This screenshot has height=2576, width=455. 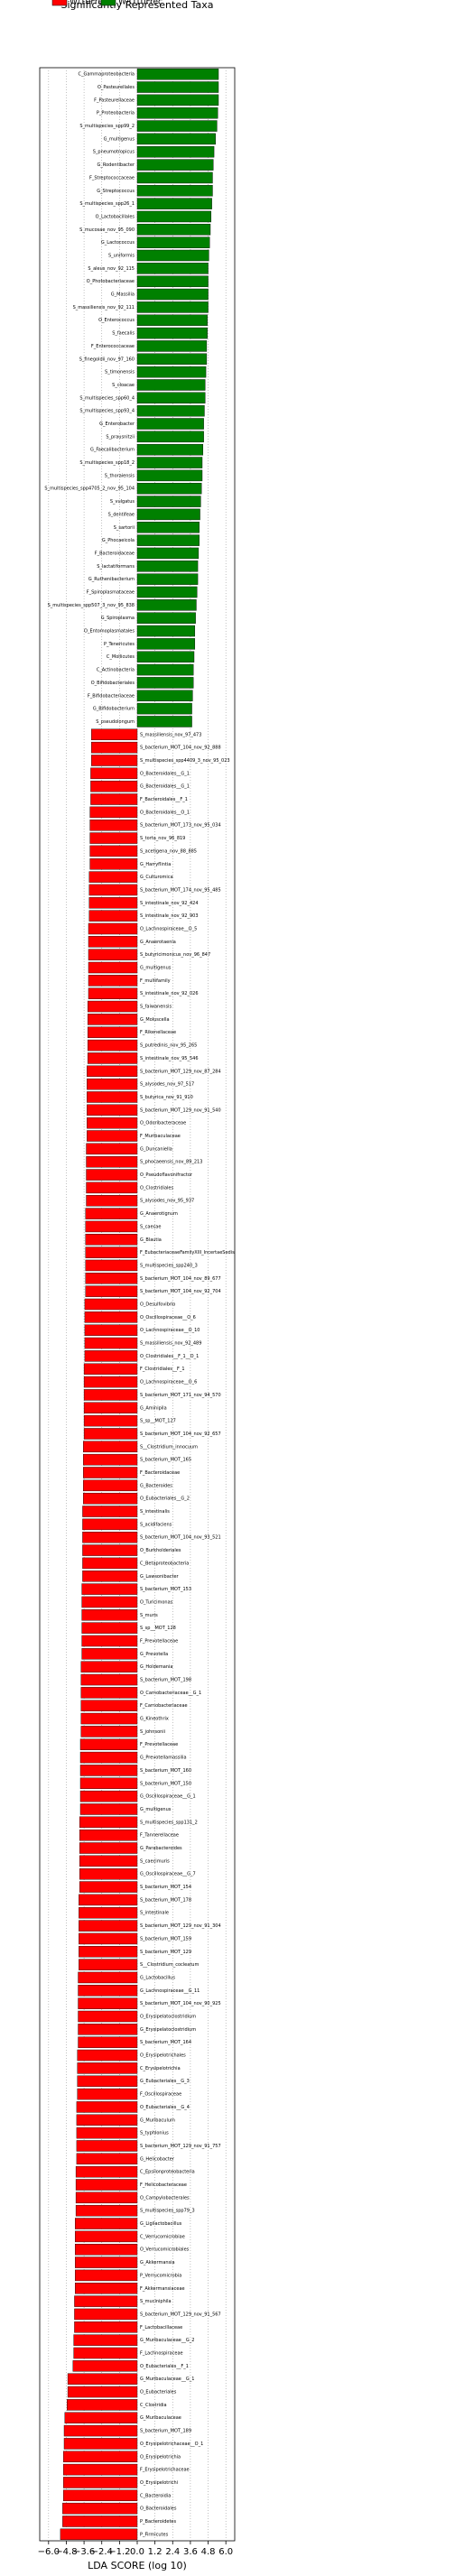 What do you see at coordinates (181, 1538) in the screenshot?
I see `bar-label: S_bacterium_MOT_104_nov_93_521` at bounding box center [181, 1538].